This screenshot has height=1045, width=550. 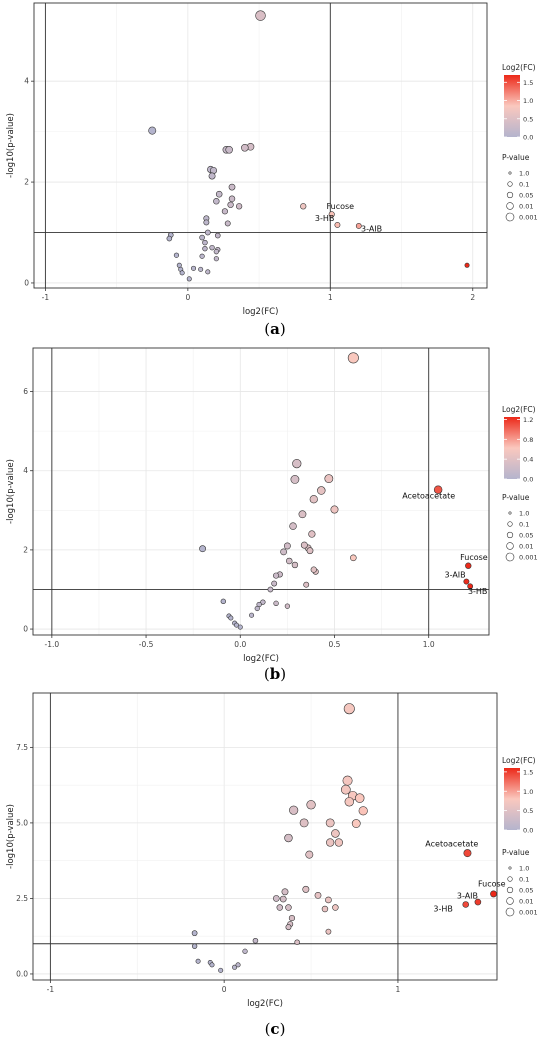 What do you see at coordinates (528, 811) in the screenshot?
I see `colorbar-tick-label: 0.5` at bounding box center [528, 811].